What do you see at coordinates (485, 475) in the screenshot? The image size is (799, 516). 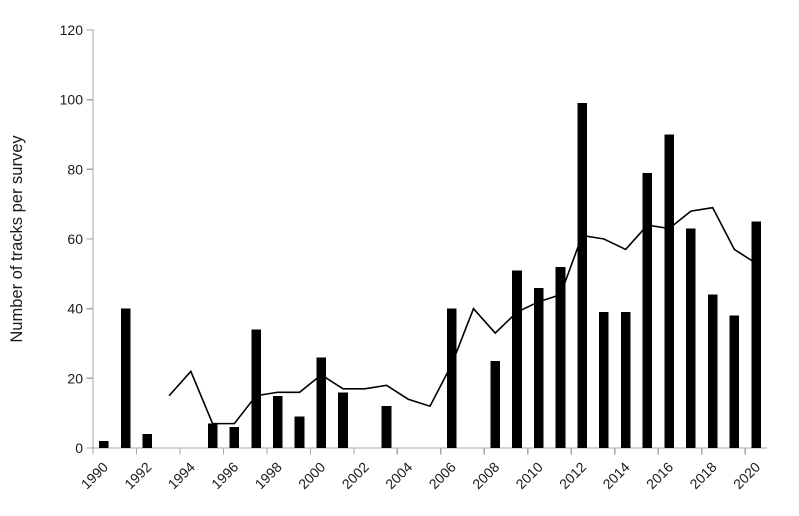 I see `x-tick-label: 2008` at bounding box center [485, 475].